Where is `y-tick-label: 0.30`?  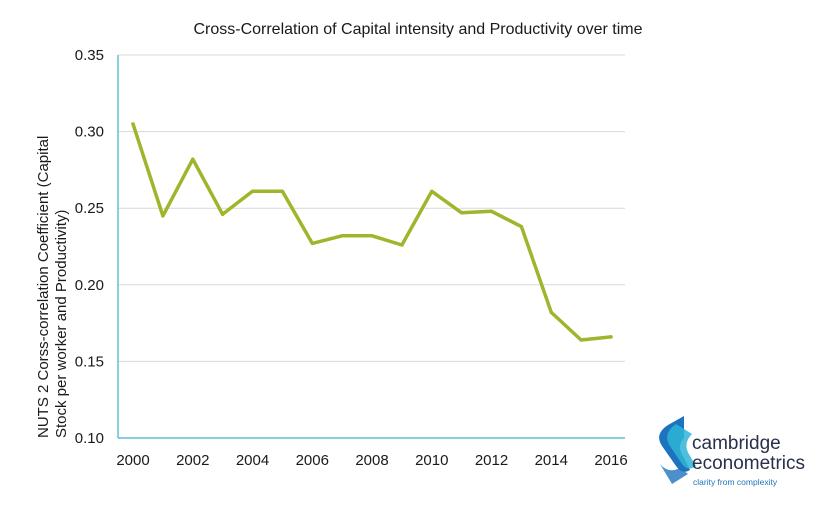 y-tick-label: 0.30 is located at coordinates (89, 132).